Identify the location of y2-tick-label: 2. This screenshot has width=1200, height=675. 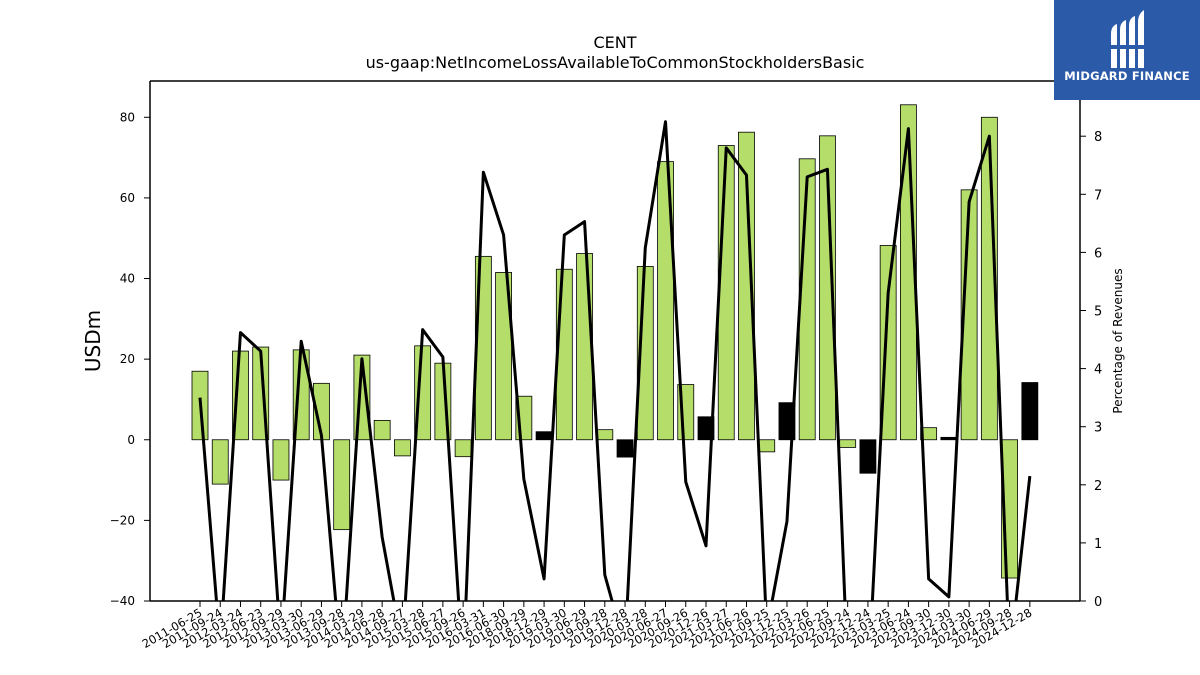
(1098, 486).